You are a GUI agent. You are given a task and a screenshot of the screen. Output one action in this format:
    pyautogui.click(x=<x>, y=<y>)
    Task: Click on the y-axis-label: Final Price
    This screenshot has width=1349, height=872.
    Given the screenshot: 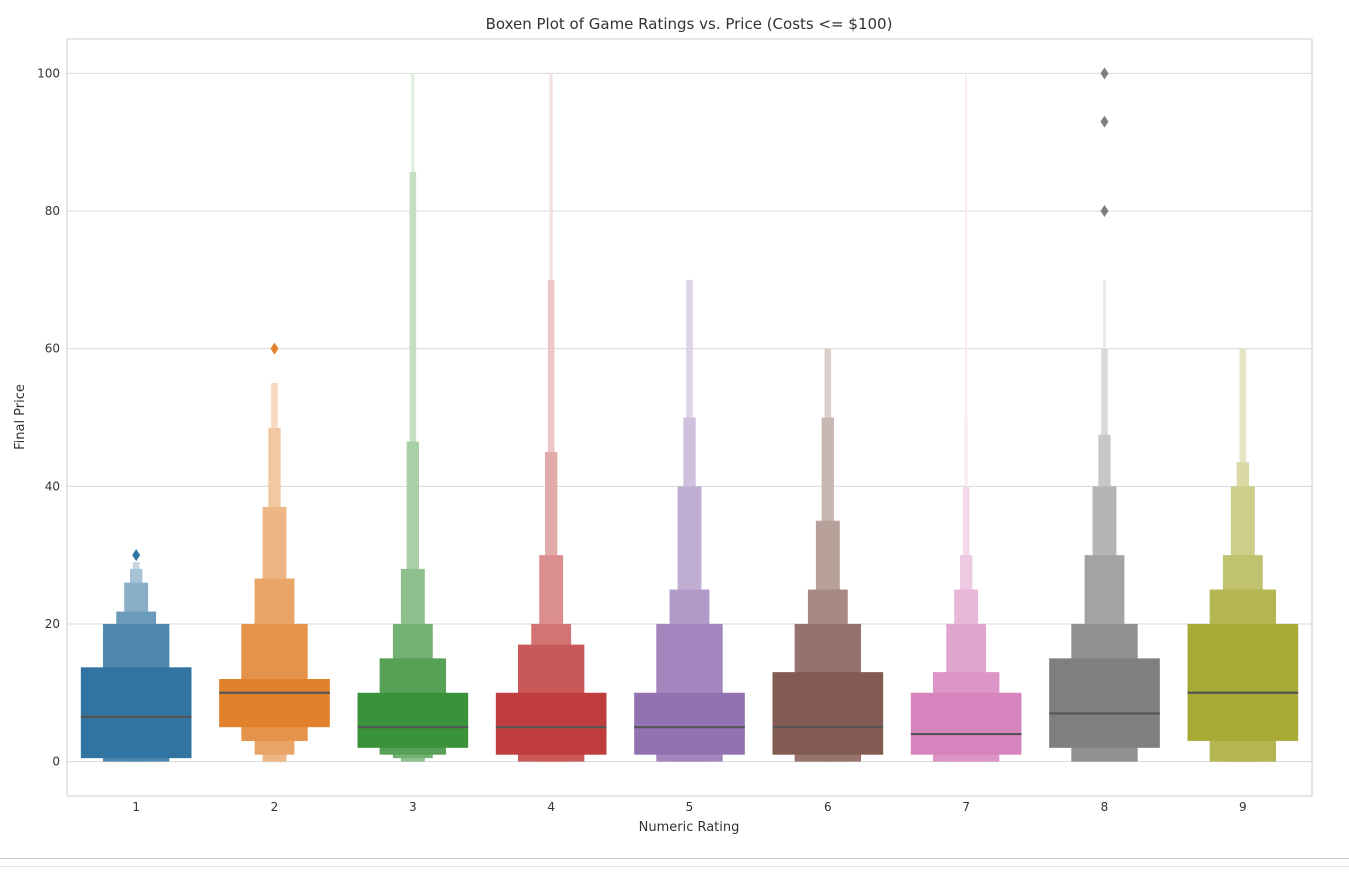 What is the action you would take?
    pyautogui.click(x=20, y=417)
    